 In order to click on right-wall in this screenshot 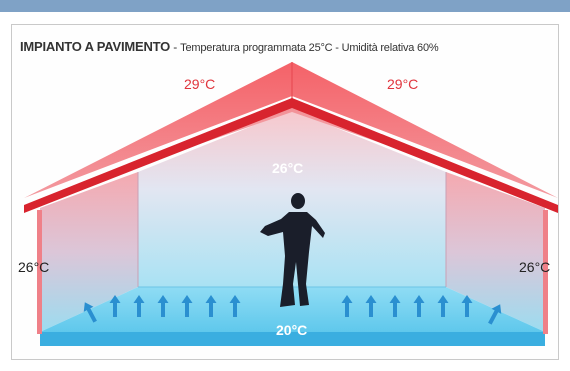, I will do `click(495, 252)`.